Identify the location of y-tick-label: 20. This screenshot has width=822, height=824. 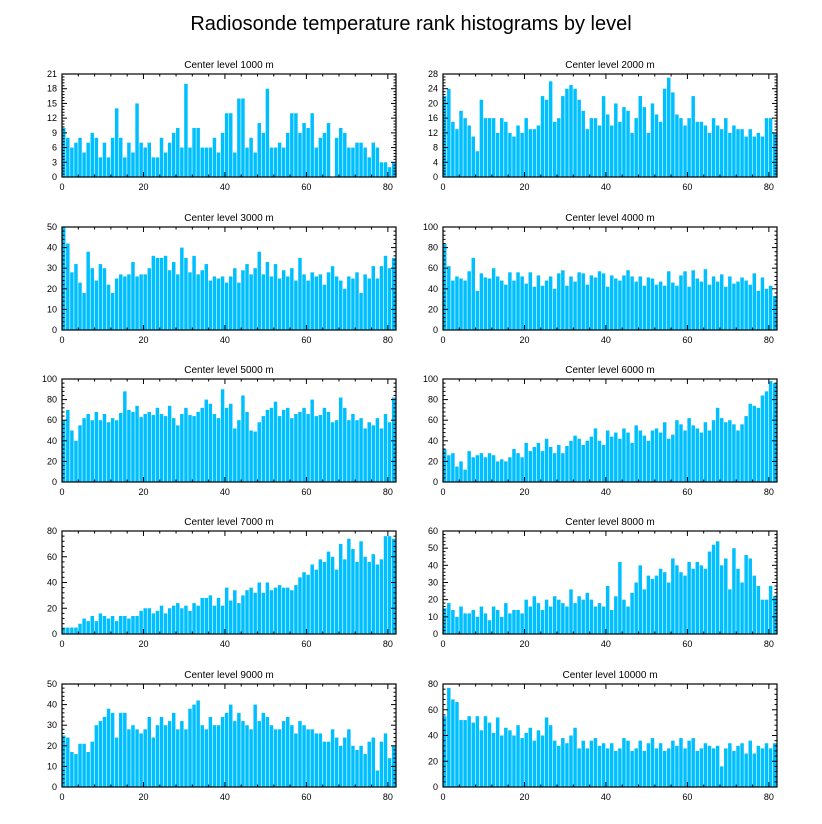
(433, 103).